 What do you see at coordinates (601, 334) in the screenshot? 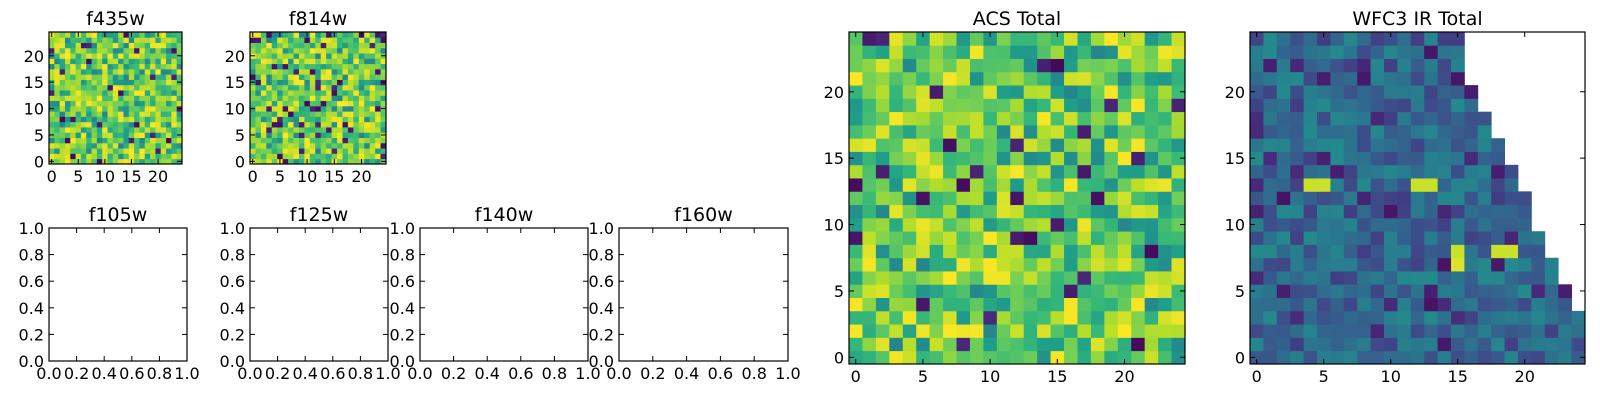
I see `y-tick-label: 0.2` at bounding box center [601, 334].